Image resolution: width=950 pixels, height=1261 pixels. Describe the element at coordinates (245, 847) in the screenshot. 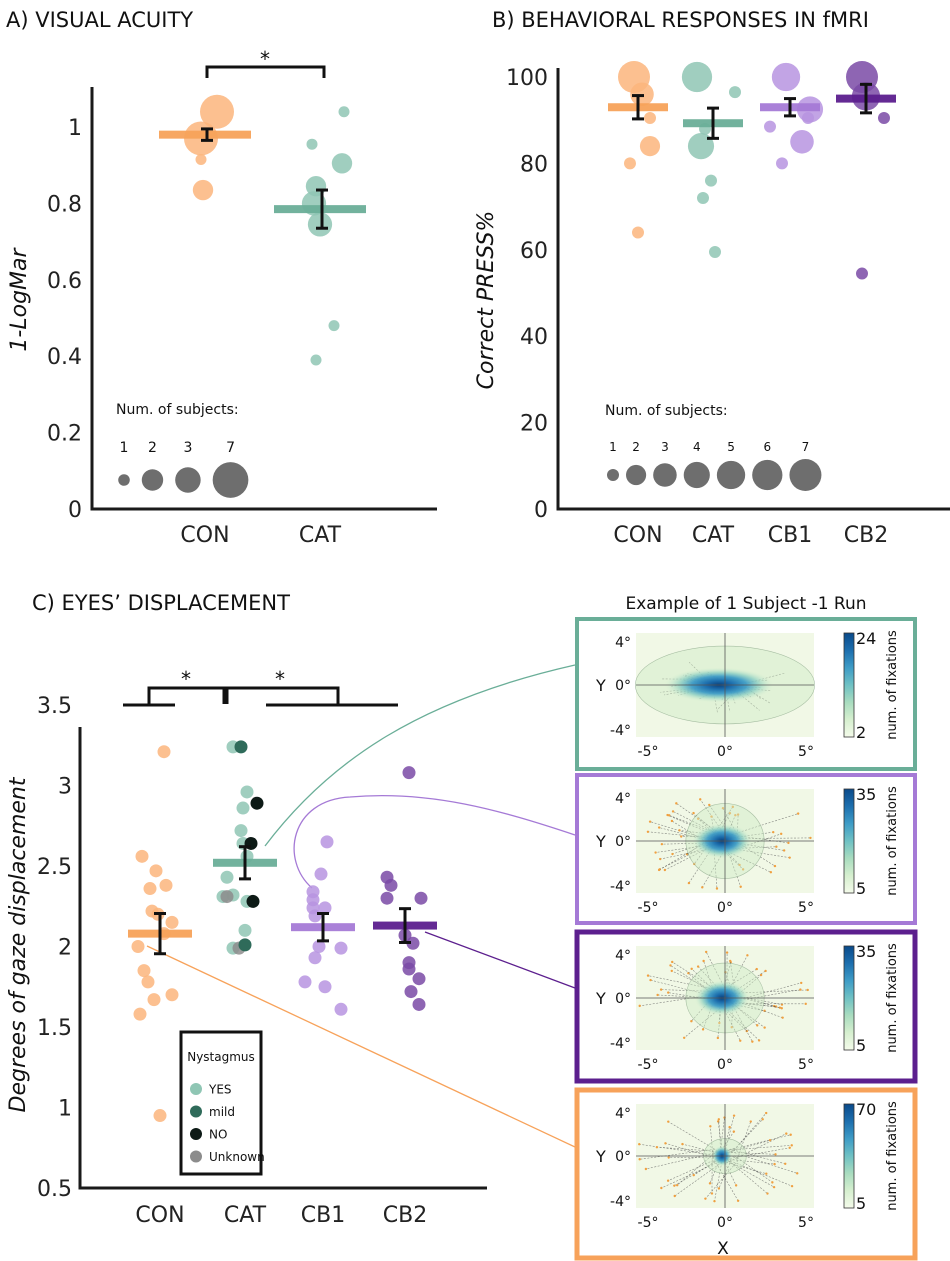

I see `group-cat` at that location.